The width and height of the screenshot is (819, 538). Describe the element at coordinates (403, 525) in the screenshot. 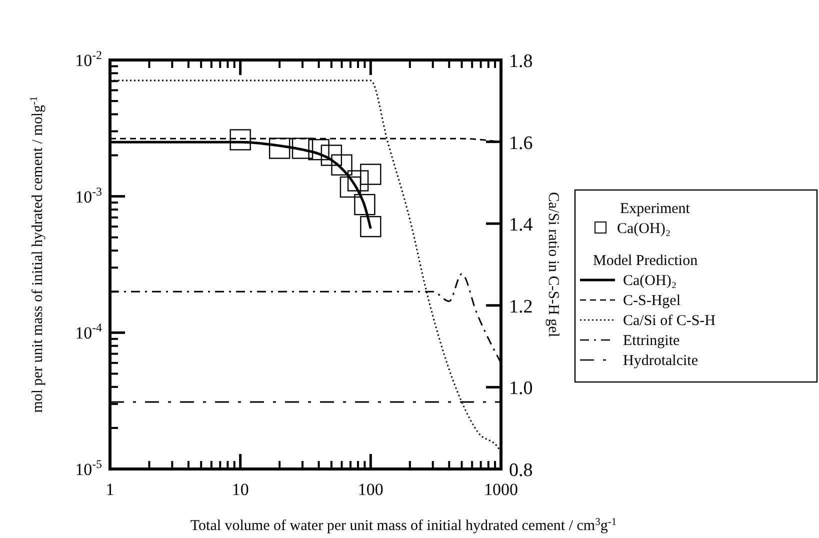

I see `x-axis-title: Total volume of water per unit mass of initial hydrated cement / cm$^{3}$g$^{-1}$` at that location.